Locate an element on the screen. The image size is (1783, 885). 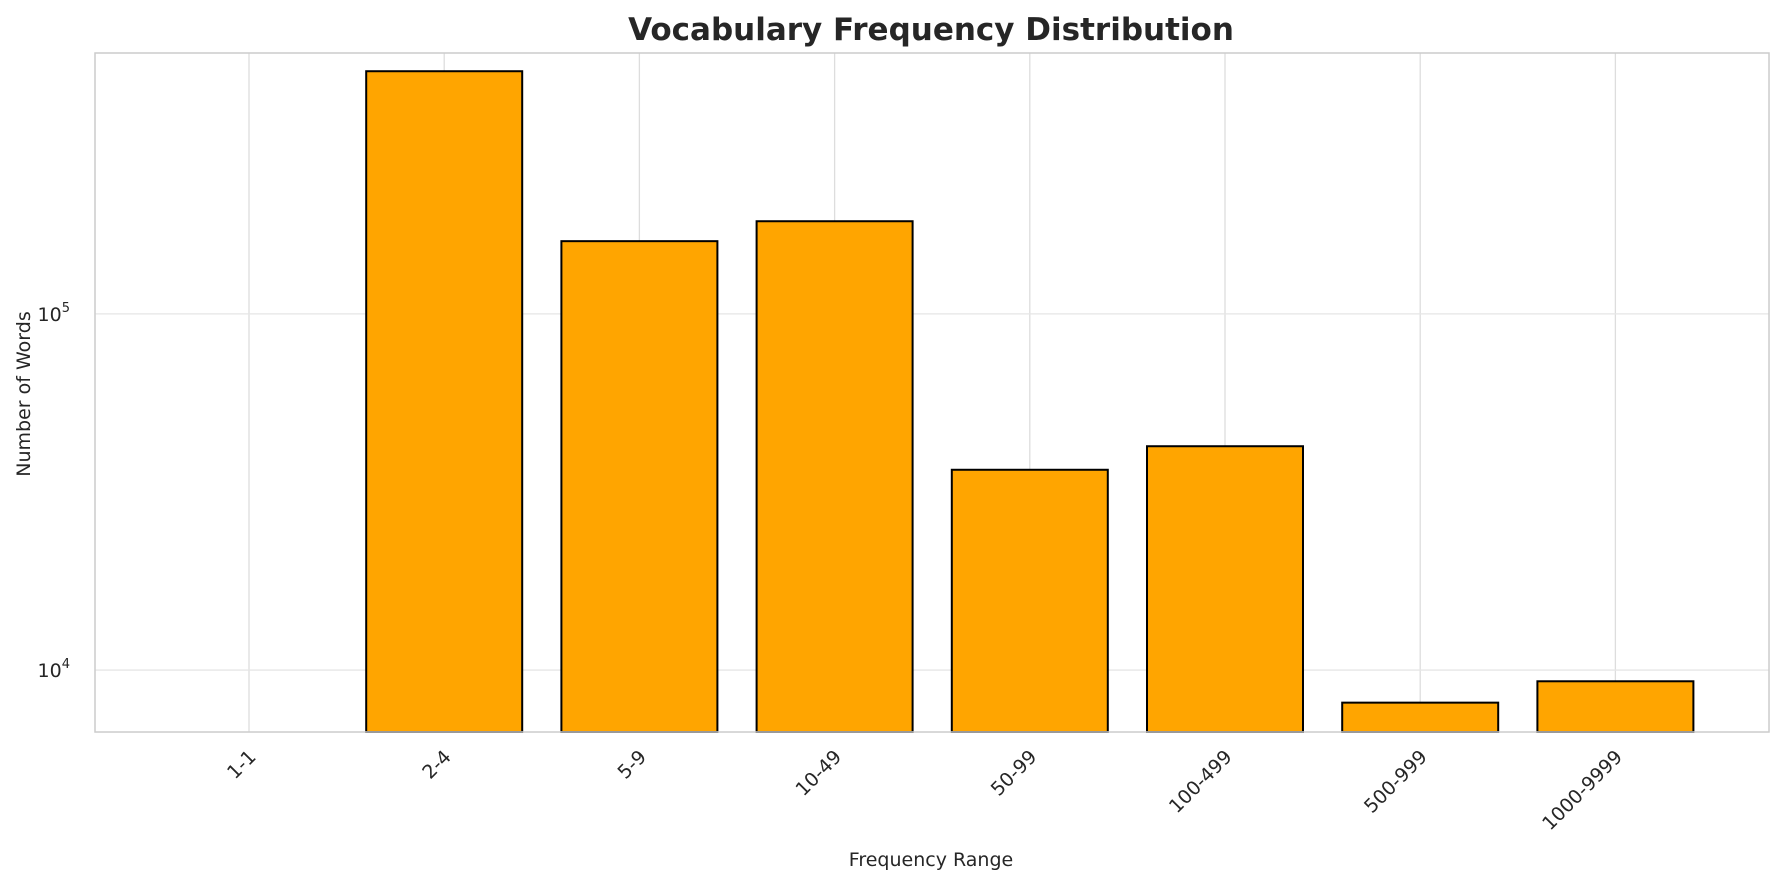
x-axis-label: Frequency Range is located at coordinates (931, 860).